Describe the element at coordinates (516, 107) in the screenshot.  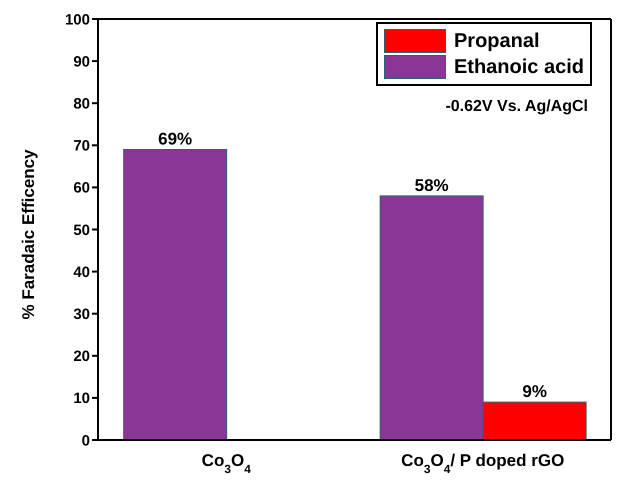
I see `annotation: -0.62V Vs. Ag/AgCl` at that location.